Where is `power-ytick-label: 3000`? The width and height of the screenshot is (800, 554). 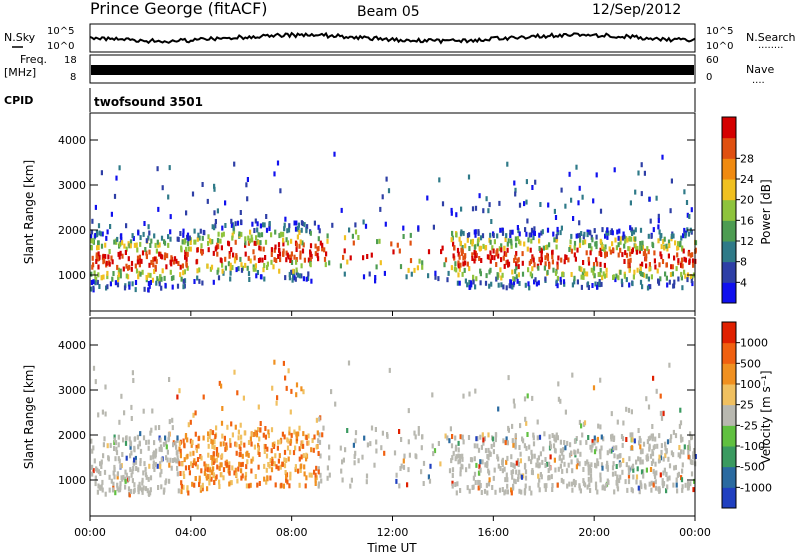 power-ytick-label: 3000 is located at coordinates (72, 185).